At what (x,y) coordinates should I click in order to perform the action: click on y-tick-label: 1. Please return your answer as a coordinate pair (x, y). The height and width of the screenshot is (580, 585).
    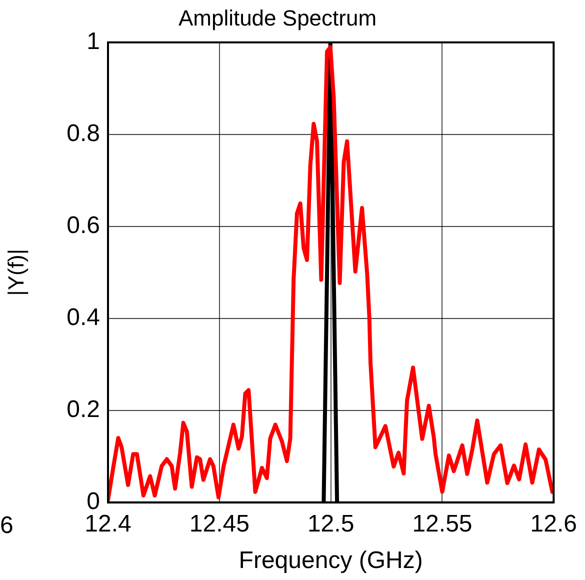
    Looking at the image, I should click on (93, 42).